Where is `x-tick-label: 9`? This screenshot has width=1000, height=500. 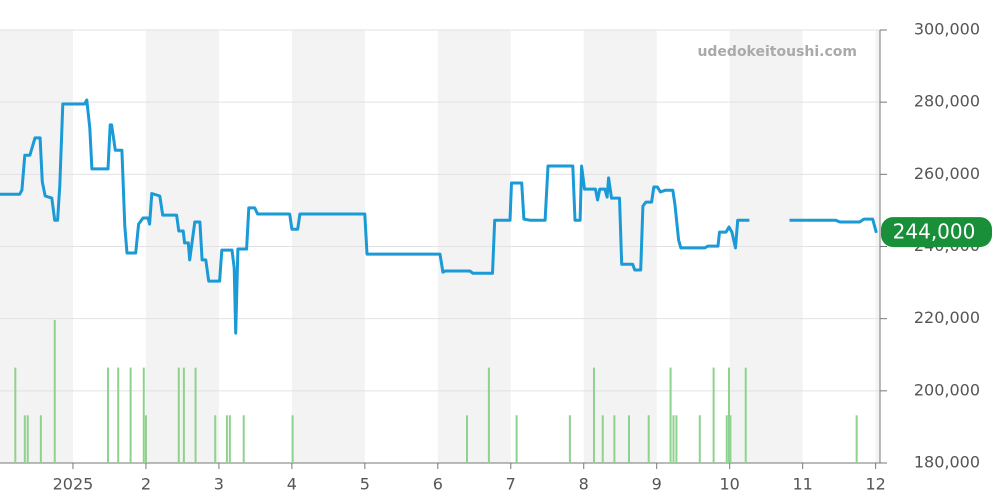 x-tick-label: 9 is located at coordinates (657, 484).